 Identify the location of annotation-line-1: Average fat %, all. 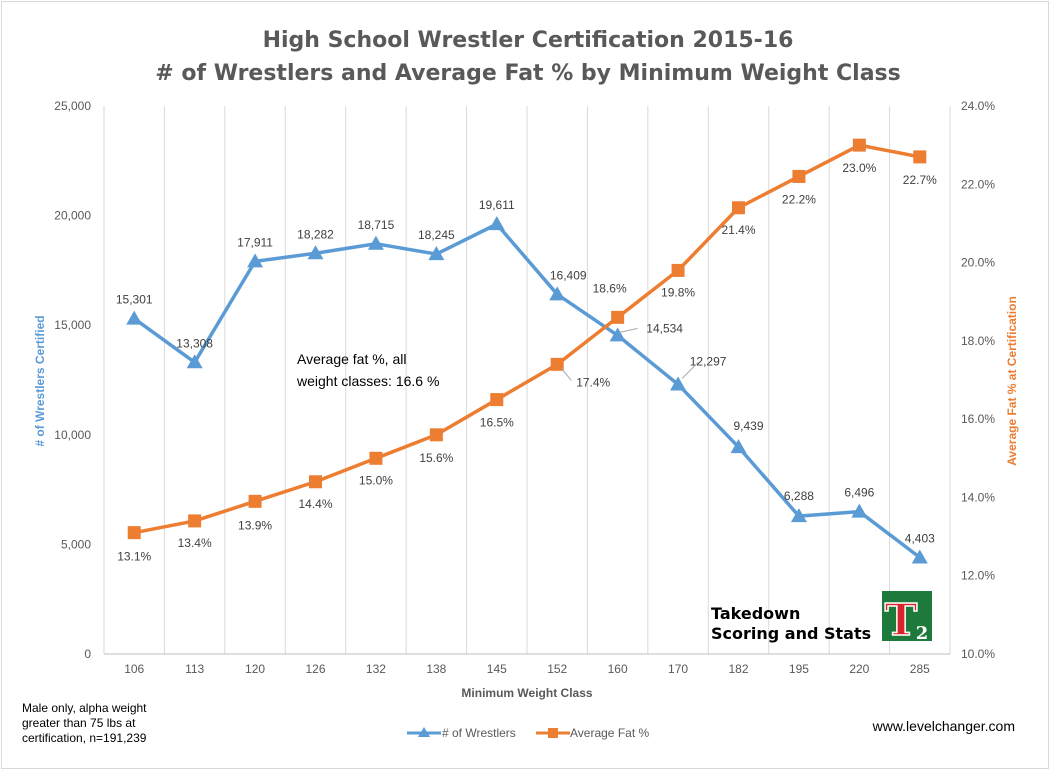
(351, 359).